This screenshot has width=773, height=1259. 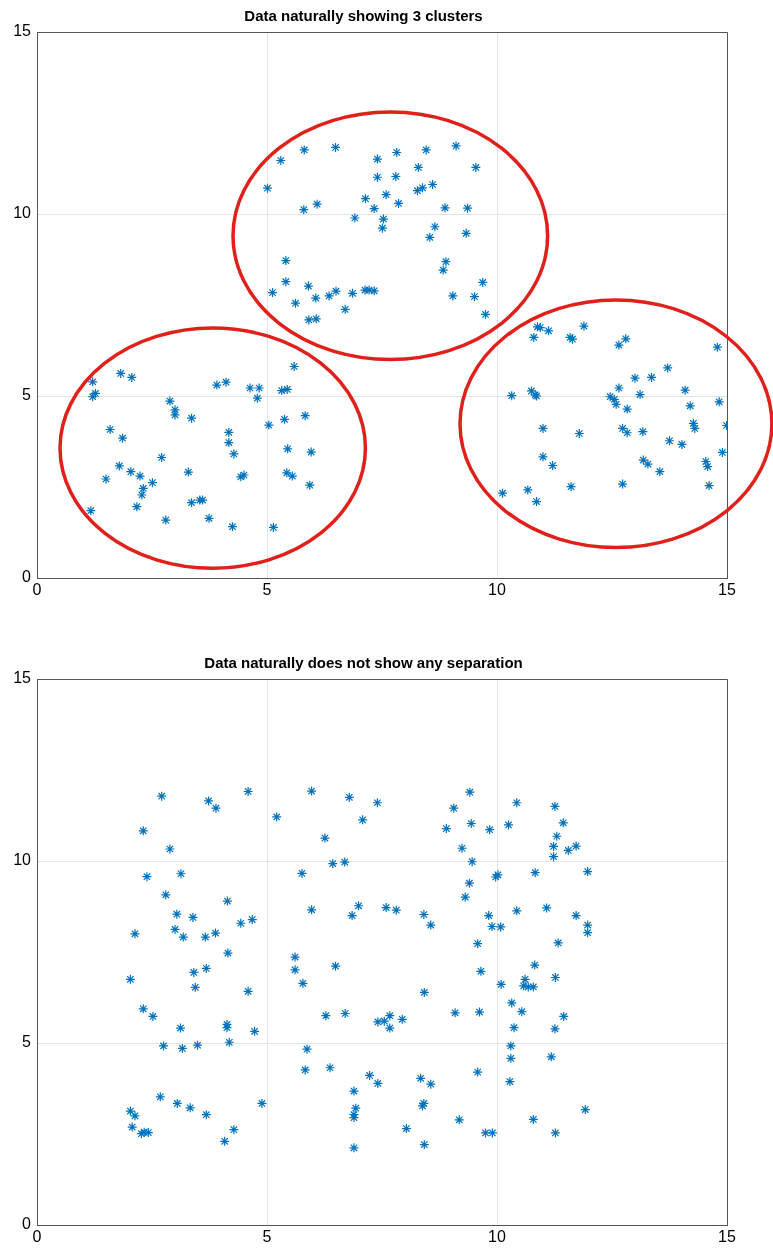 What do you see at coordinates (363, 663) in the screenshot?
I see `chart-title: Data naturally does not show any separation` at bounding box center [363, 663].